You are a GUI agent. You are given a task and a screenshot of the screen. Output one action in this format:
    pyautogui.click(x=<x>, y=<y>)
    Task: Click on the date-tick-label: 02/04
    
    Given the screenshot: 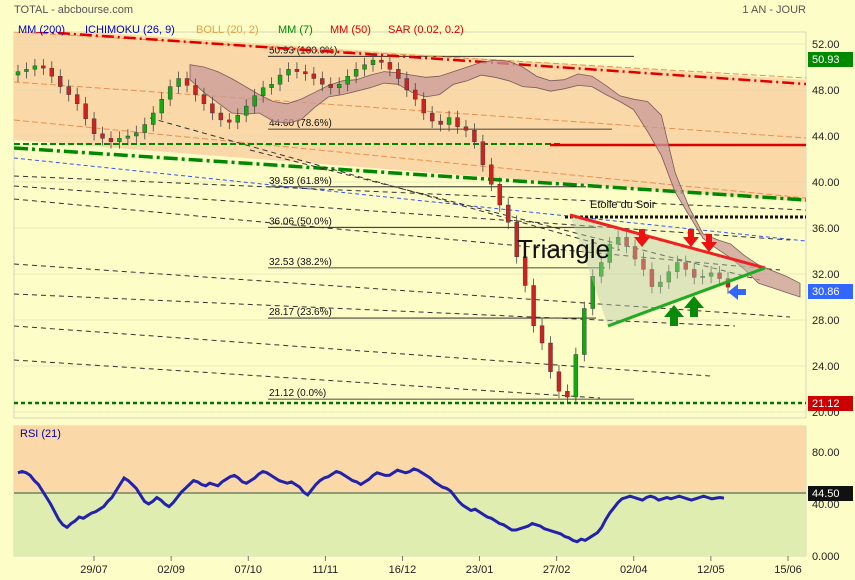 What is the action you would take?
    pyautogui.click(x=634, y=570)
    